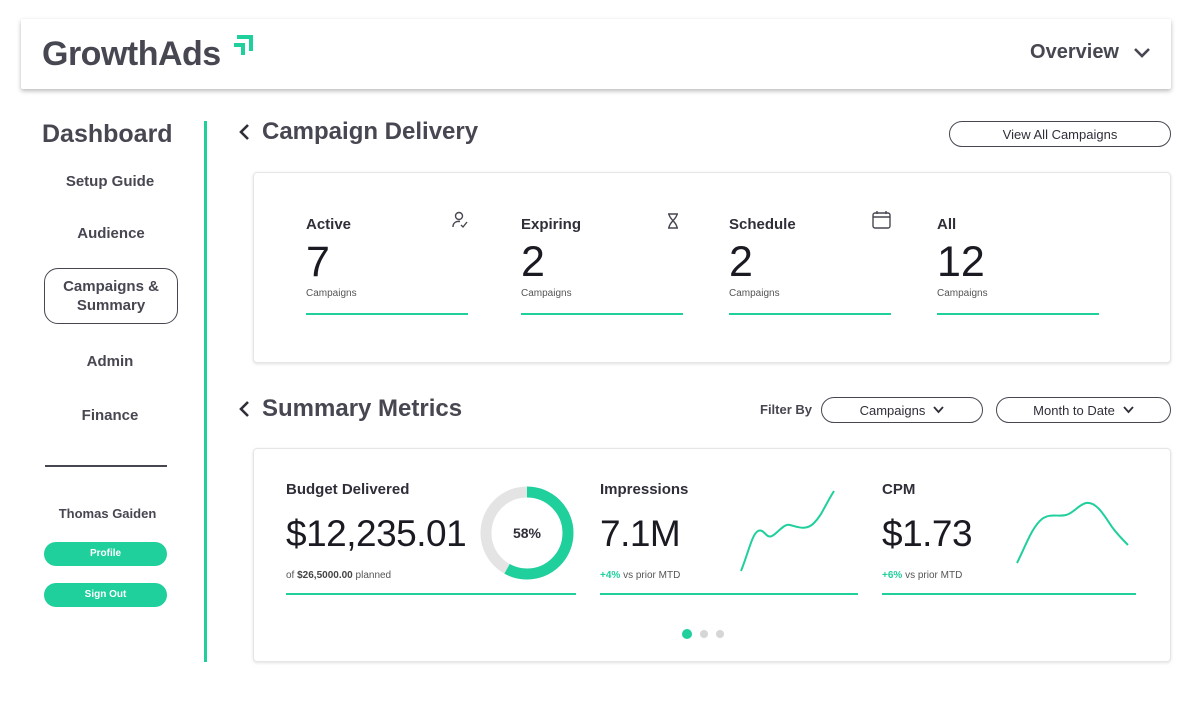 The image size is (1200, 708). What do you see at coordinates (290, 575) in the screenshot?
I see `planned-prefix: of` at bounding box center [290, 575].